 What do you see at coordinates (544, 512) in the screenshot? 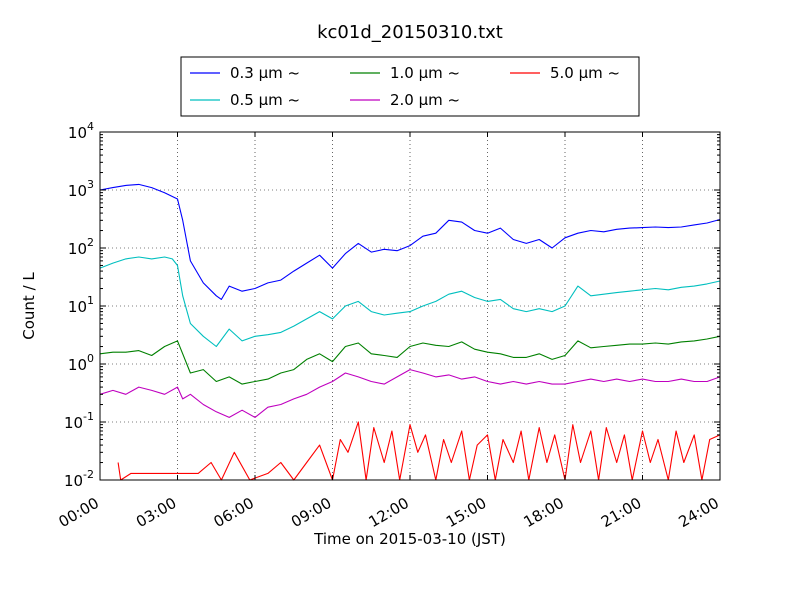
I see `x-tick-label: 18:00` at bounding box center [544, 512].